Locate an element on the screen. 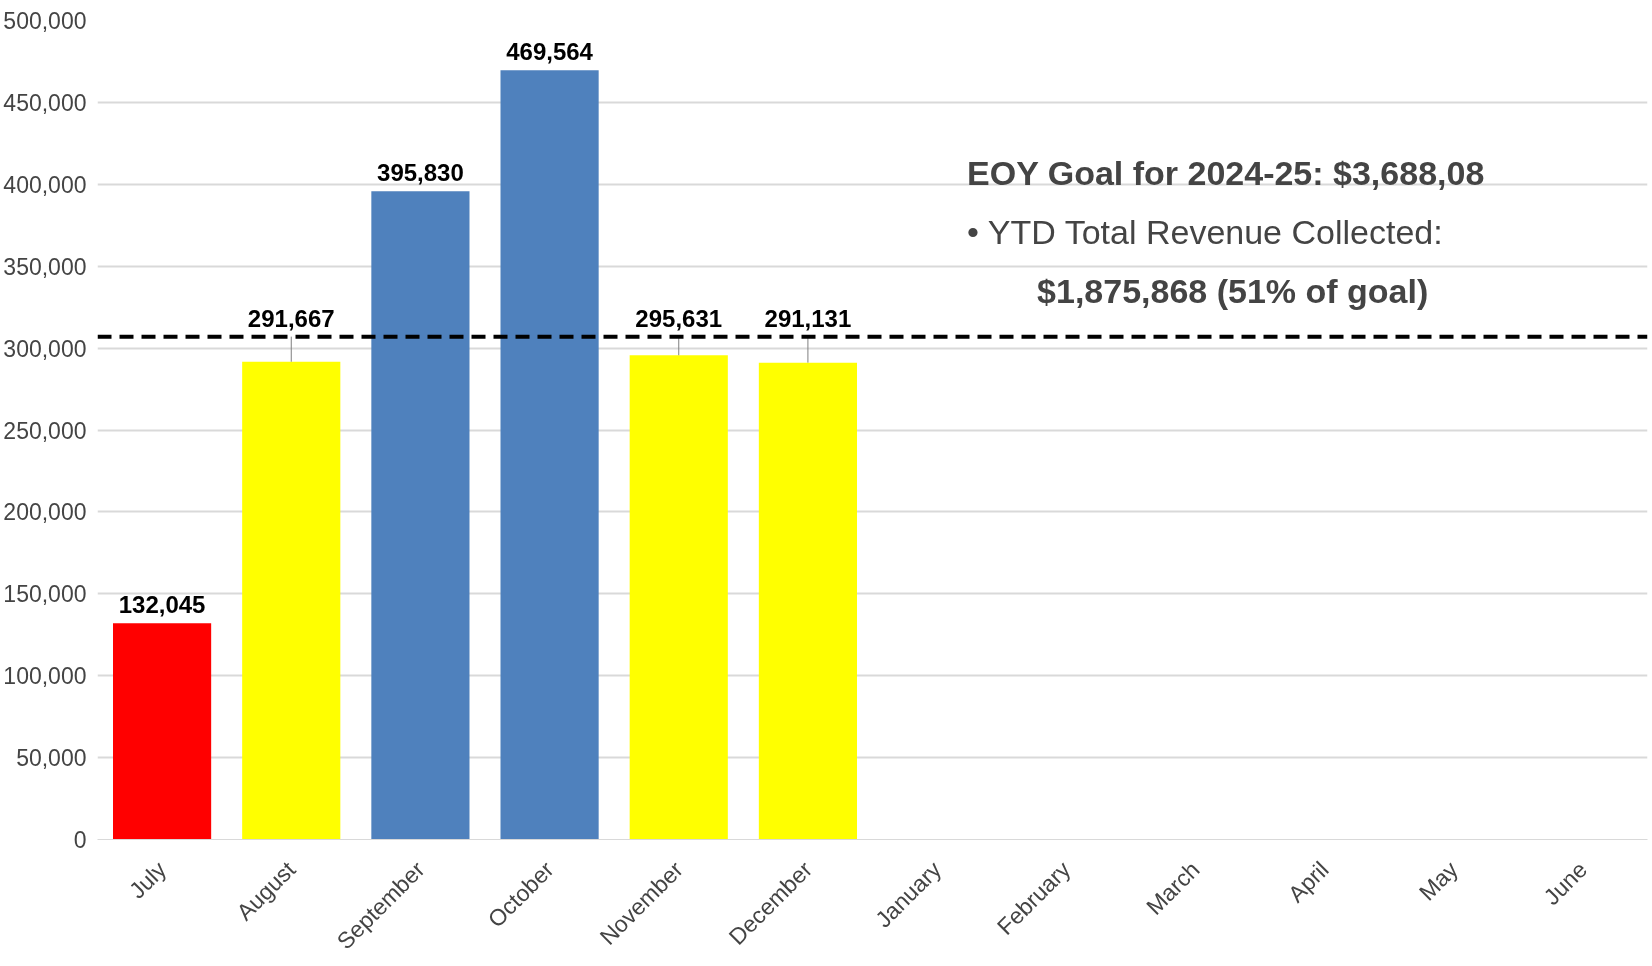 The width and height of the screenshot is (1652, 966). y-tick-label: 300,000 is located at coordinates (45, 348).